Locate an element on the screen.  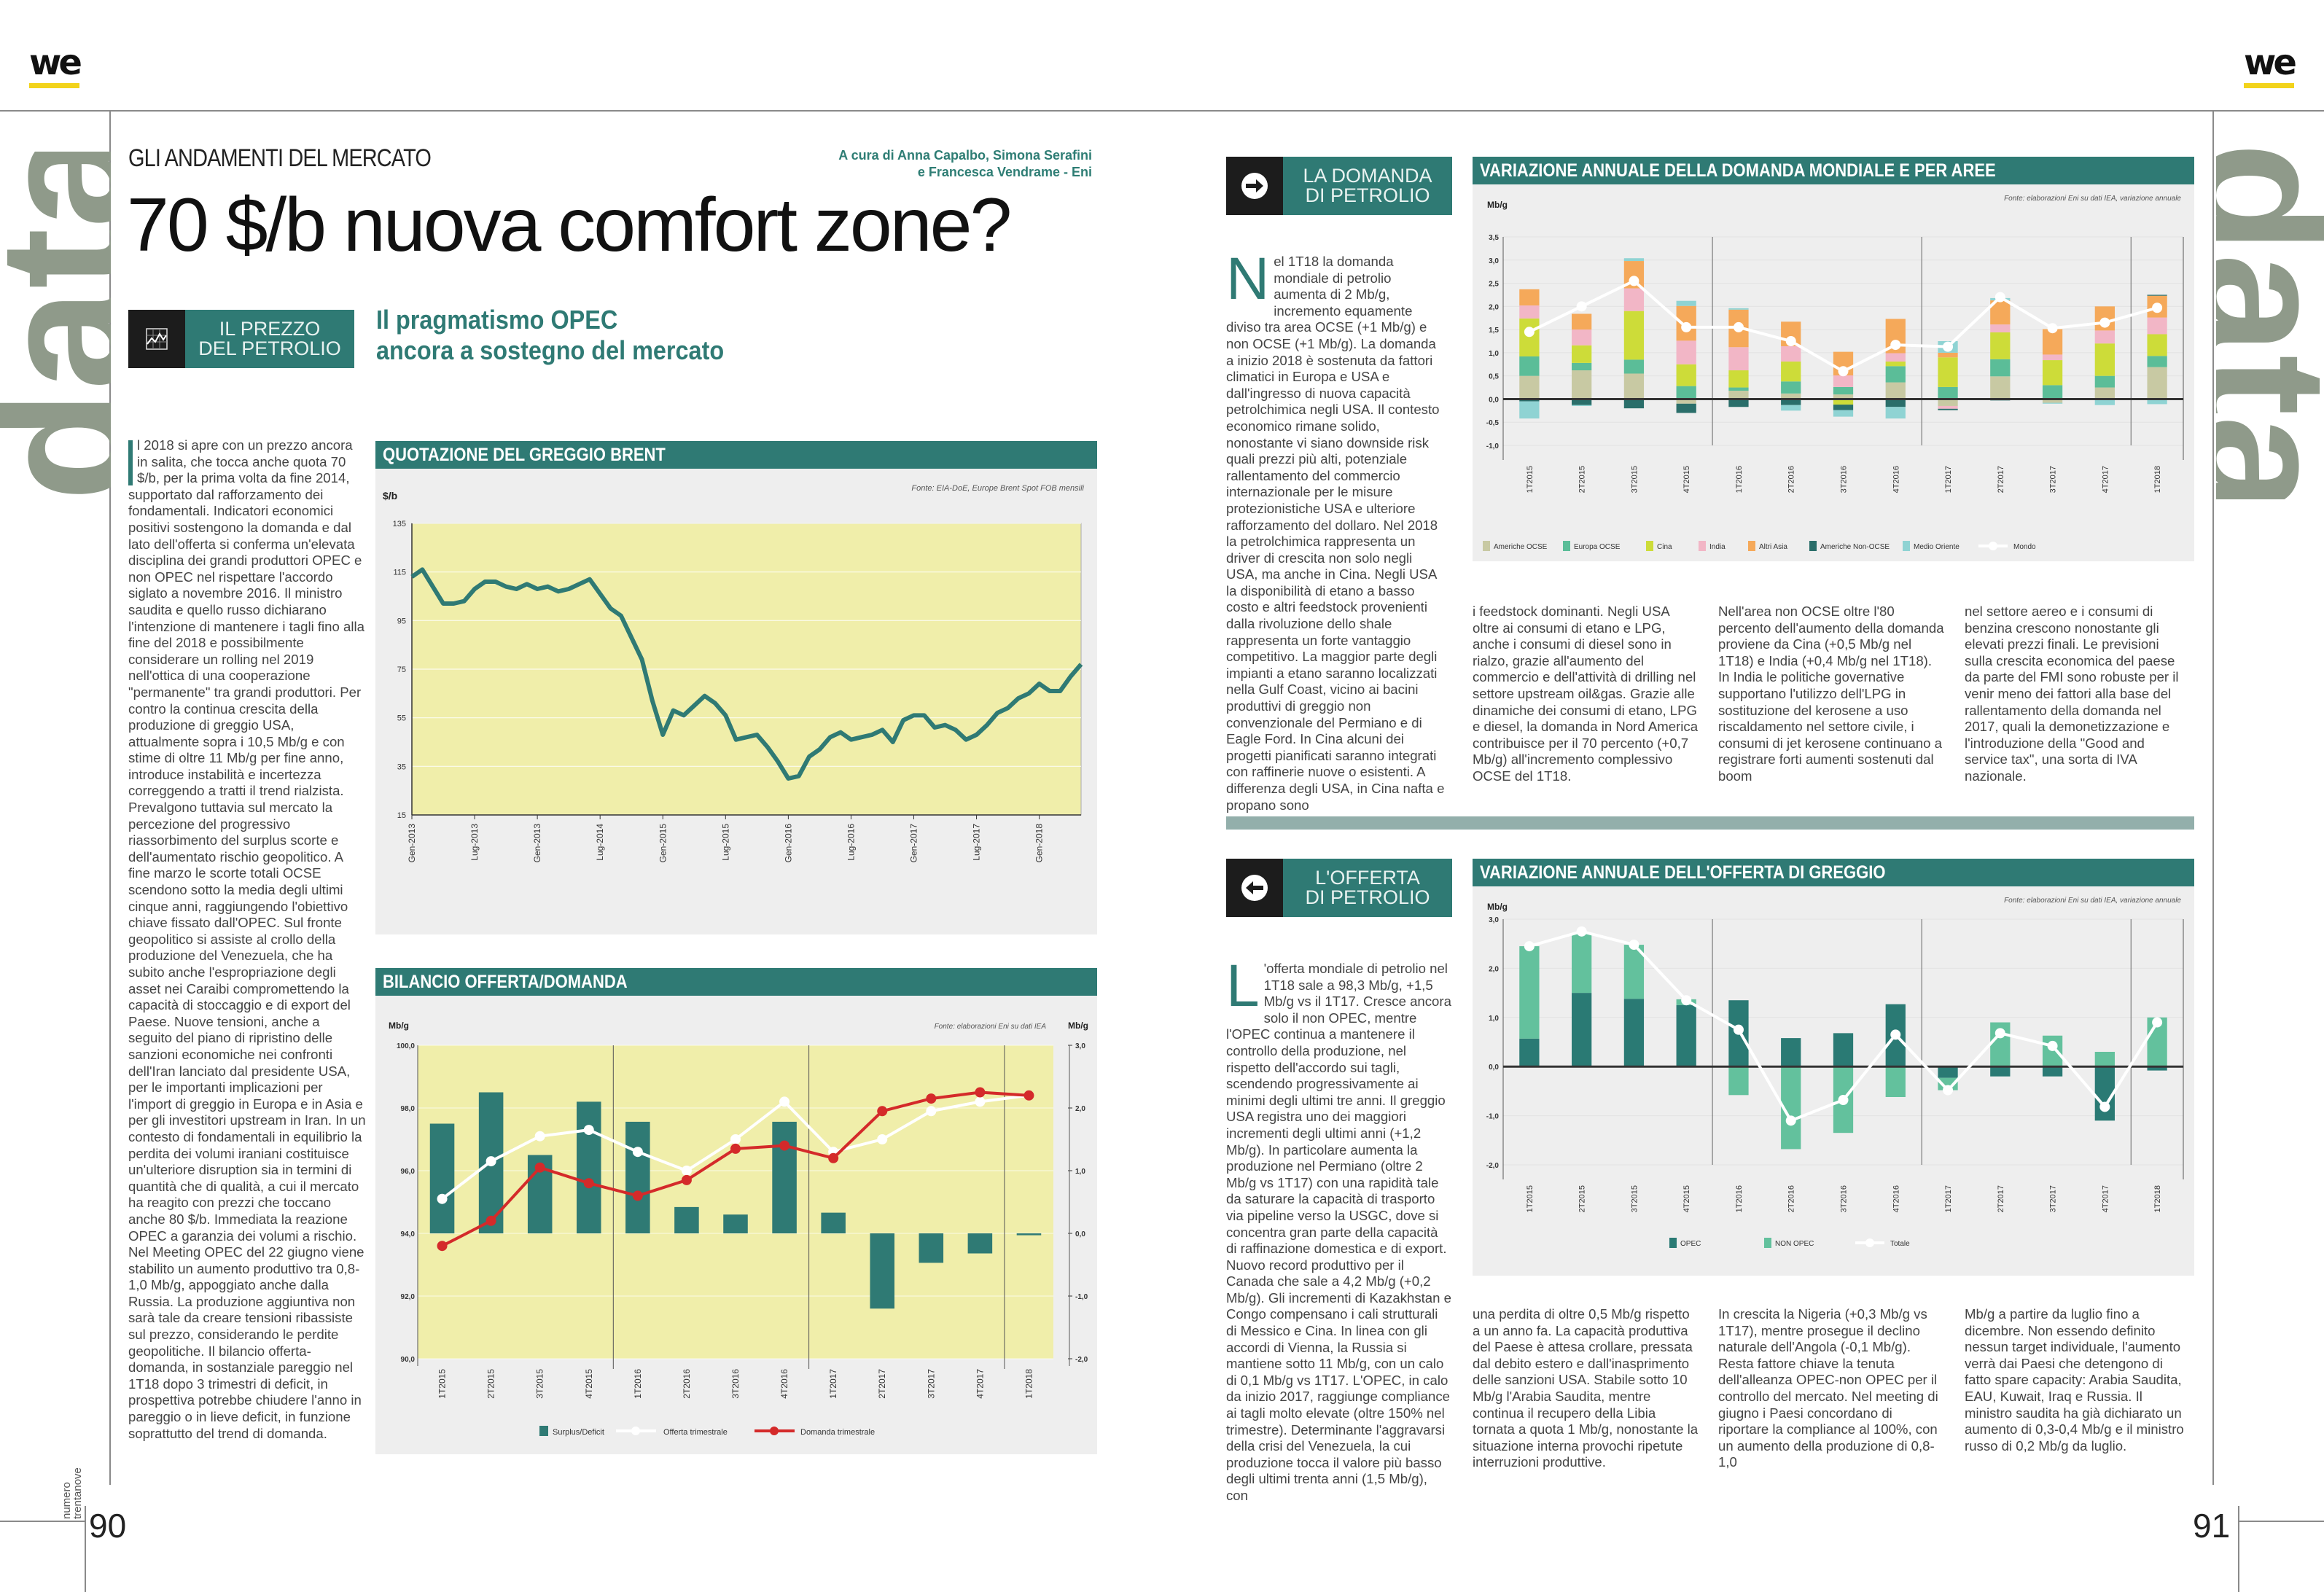
x-tick-label: 3T2015 is located at coordinates (1634, 1198).